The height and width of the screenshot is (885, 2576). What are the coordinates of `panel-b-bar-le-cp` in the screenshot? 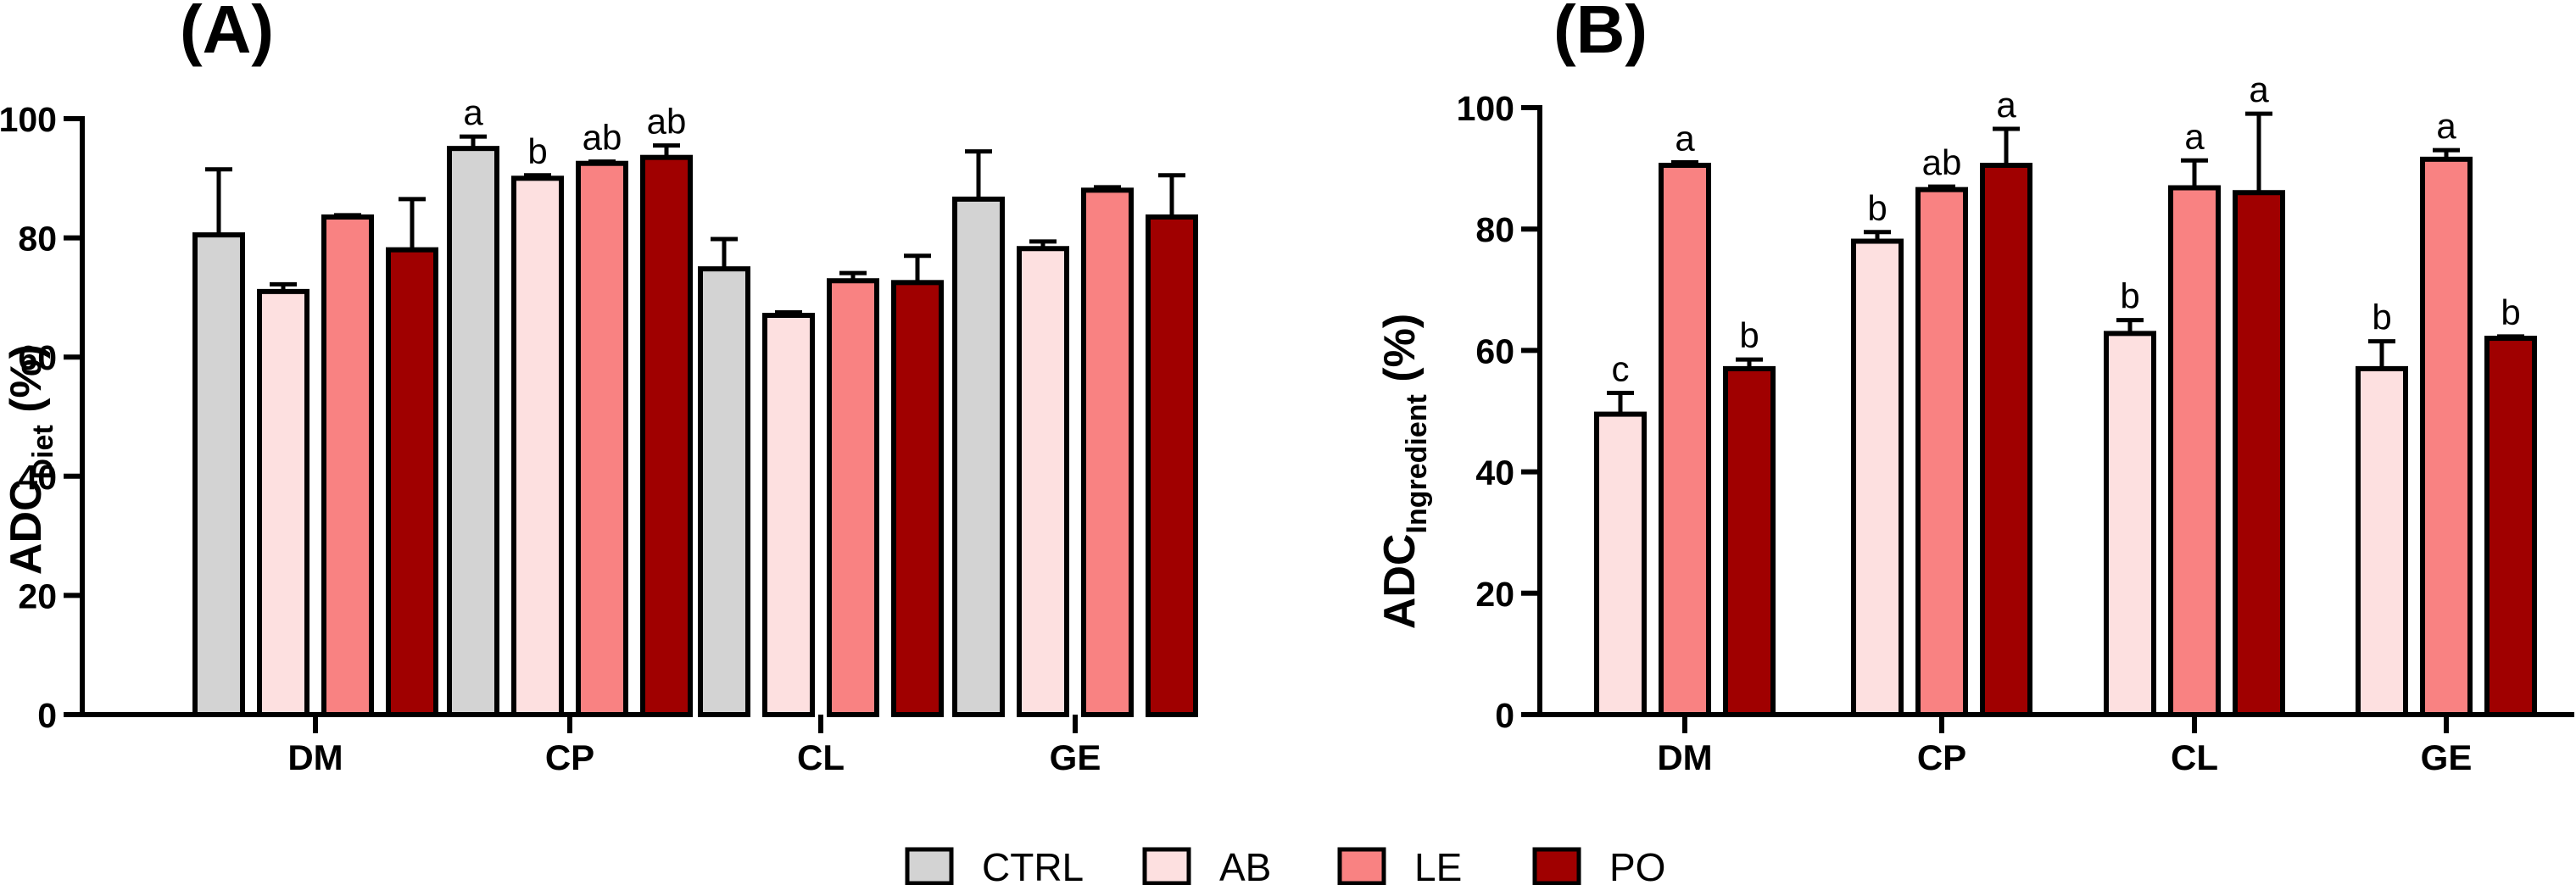 It's located at (1941, 452).